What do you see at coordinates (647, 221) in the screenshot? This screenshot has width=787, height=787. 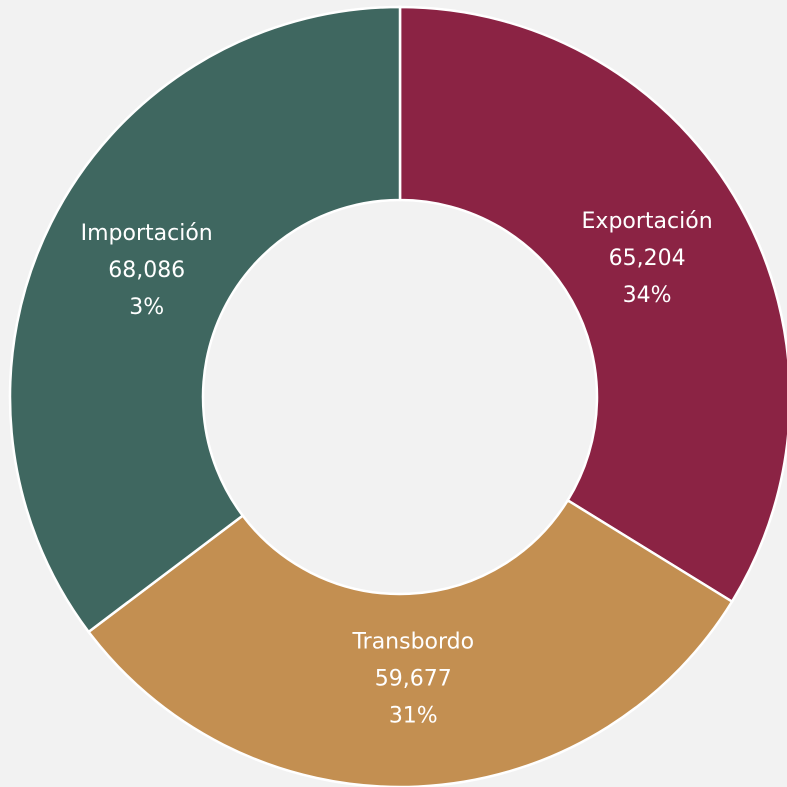 I see `slice-label: Exportación` at bounding box center [647, 221].